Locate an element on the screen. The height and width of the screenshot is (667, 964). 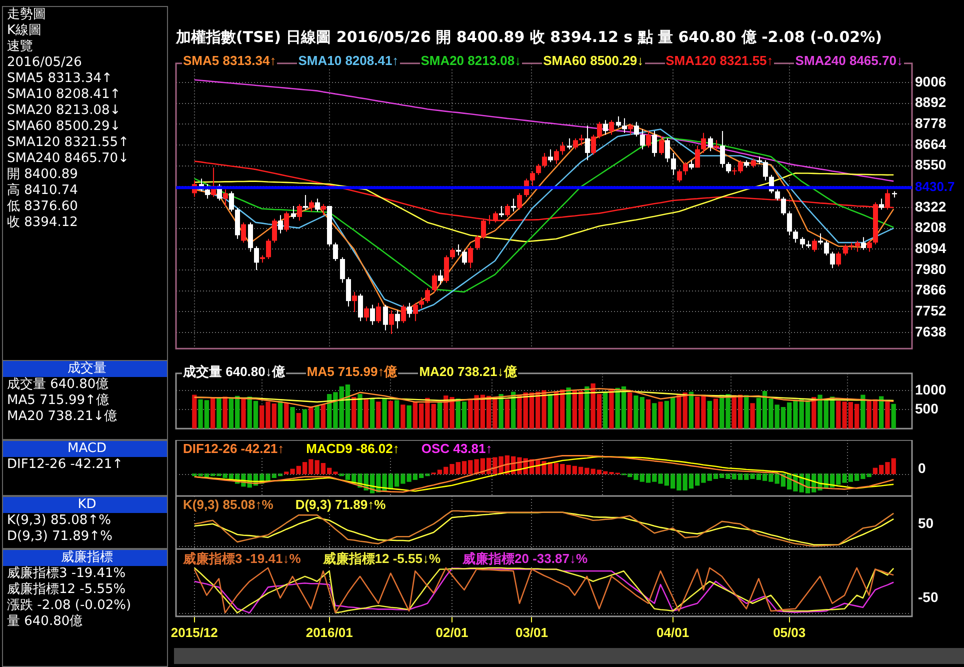
text: 威廉指標3 -19.41% is located at coordinates (66, 574).